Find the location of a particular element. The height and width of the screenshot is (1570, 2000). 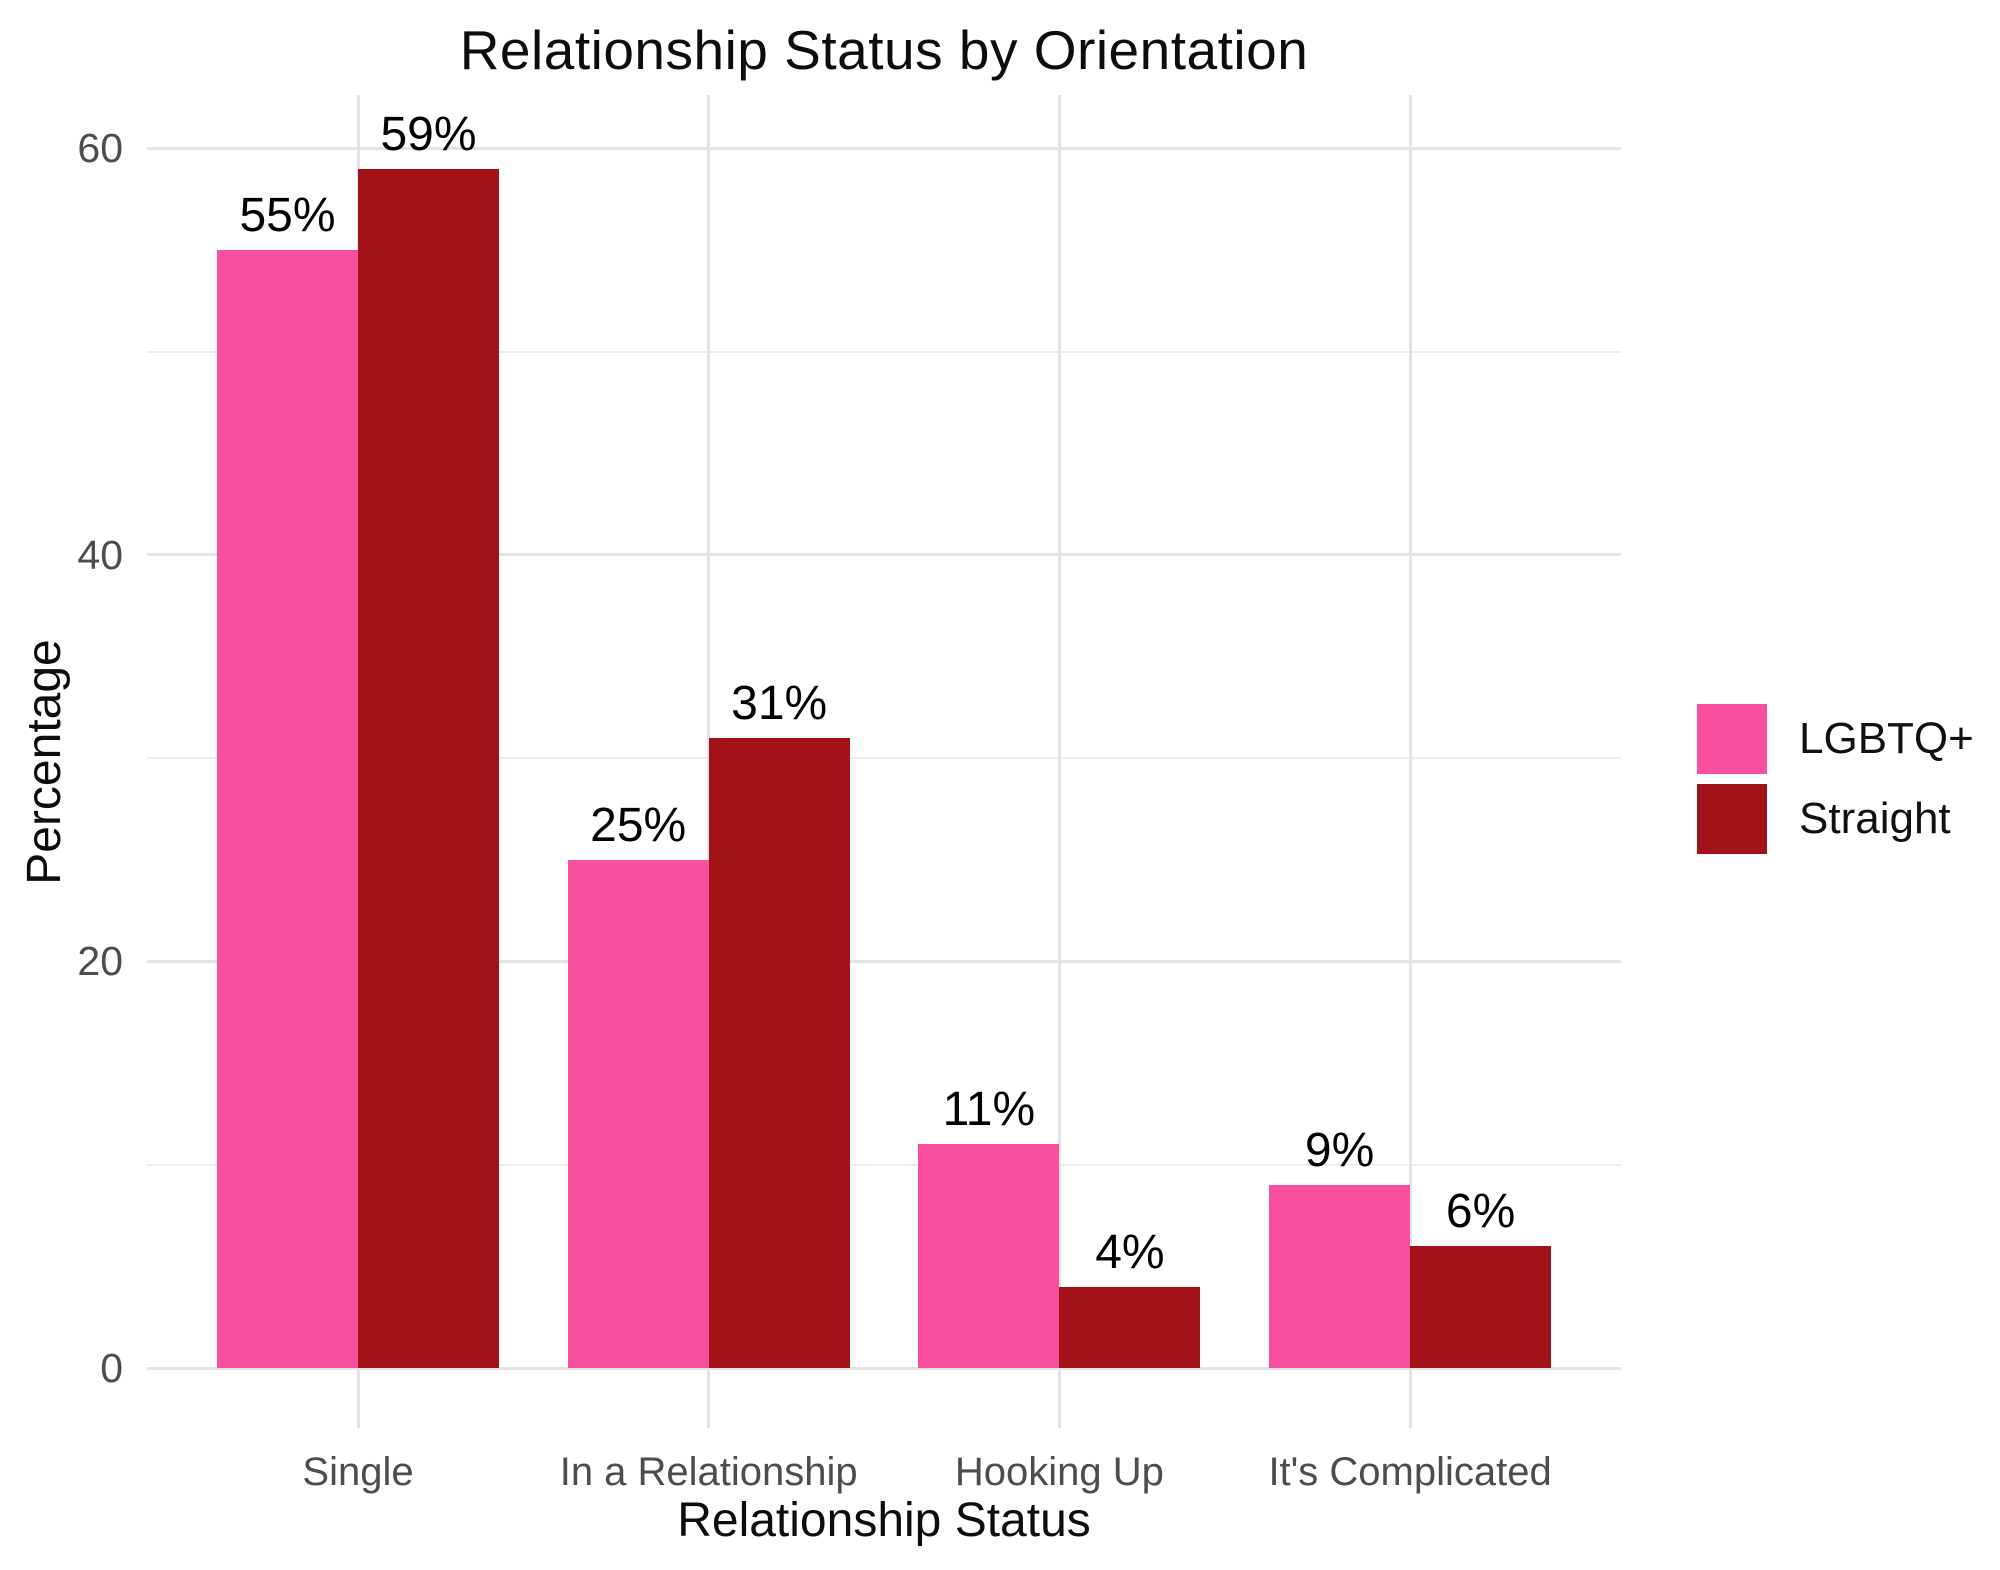

bar-value-label: 6% is located at coordinates (1480, 1212).